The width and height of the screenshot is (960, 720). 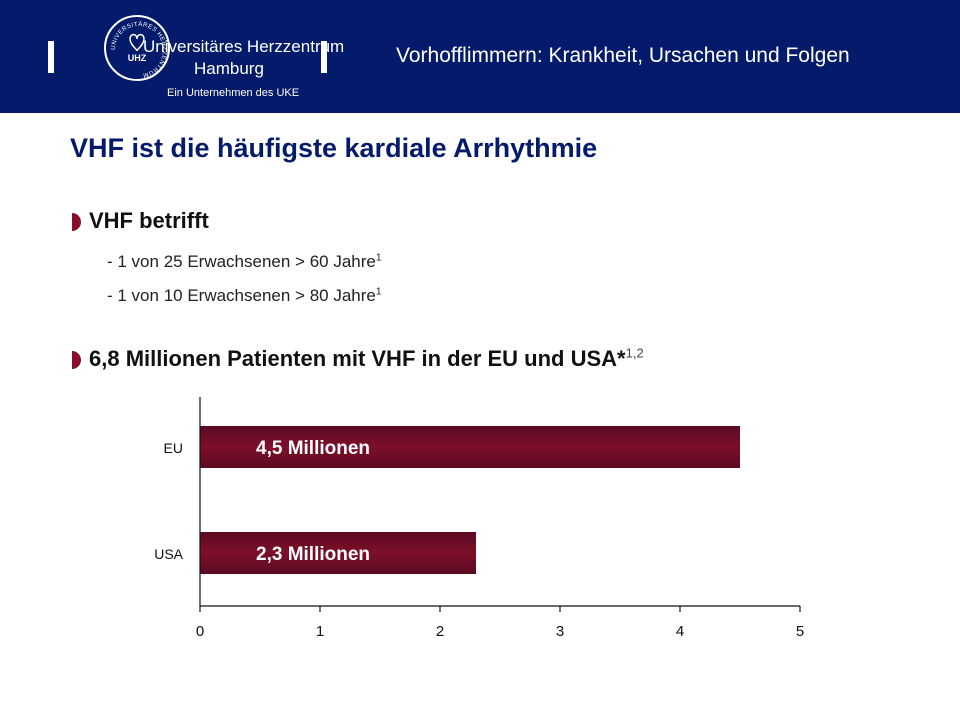 What do you see at coordinates (149, 220) in the screenshot?
I see `bullet-vhf-betrifft: VHF betrifft` at bounding box center [149, 220].